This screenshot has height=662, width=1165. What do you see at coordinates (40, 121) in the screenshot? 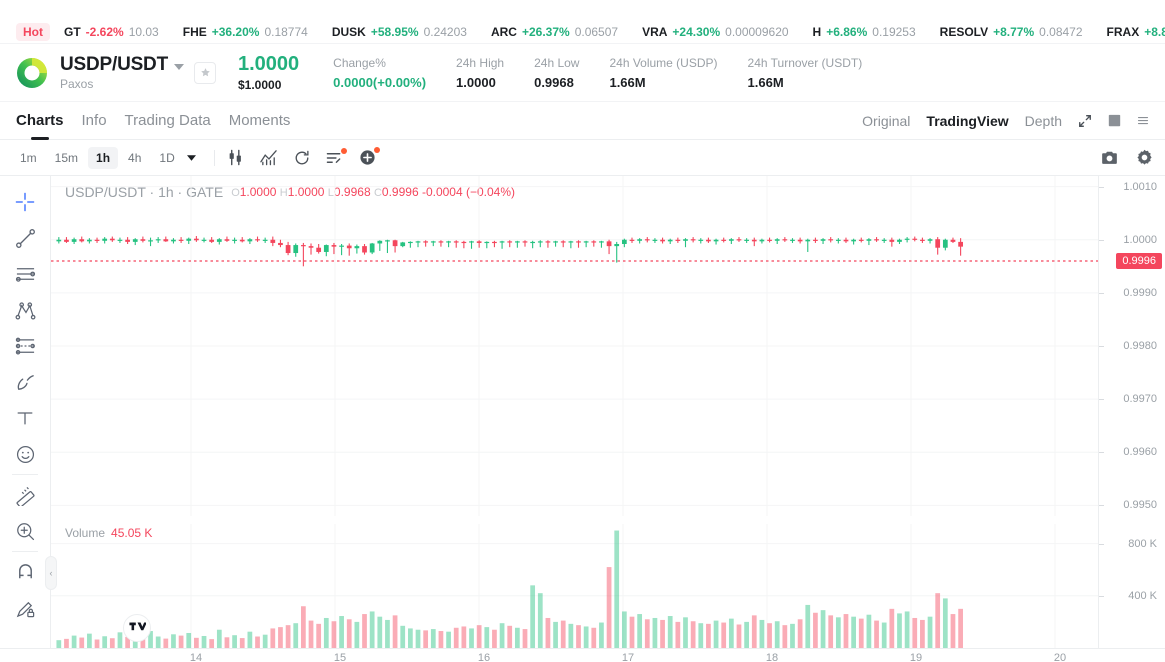
I see `tab-charts: Charts` at bounding box center [40, 121].